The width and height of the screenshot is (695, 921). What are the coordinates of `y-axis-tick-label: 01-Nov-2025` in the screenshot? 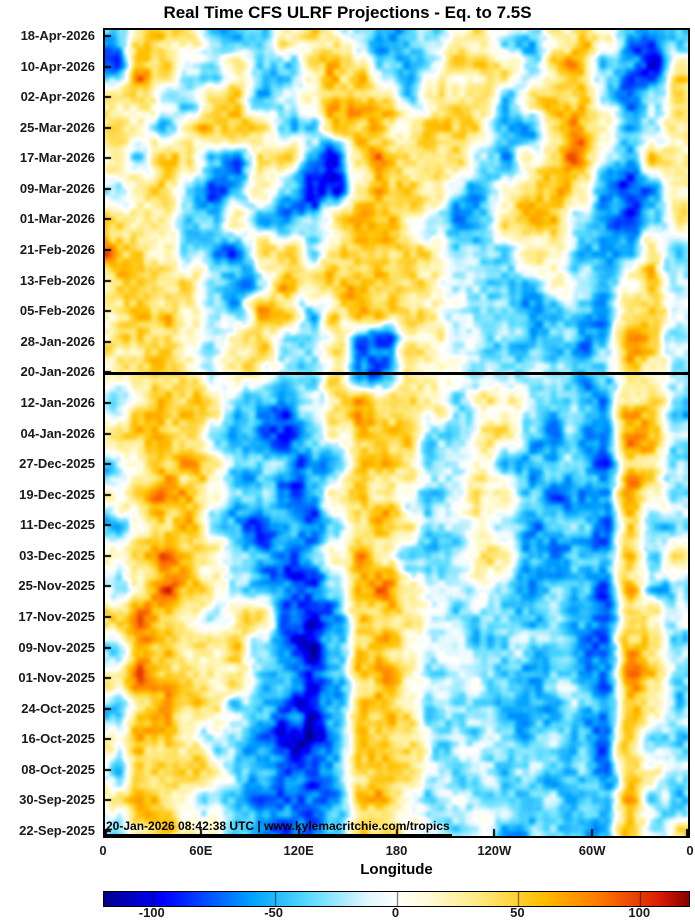 It's located at (56, 678).